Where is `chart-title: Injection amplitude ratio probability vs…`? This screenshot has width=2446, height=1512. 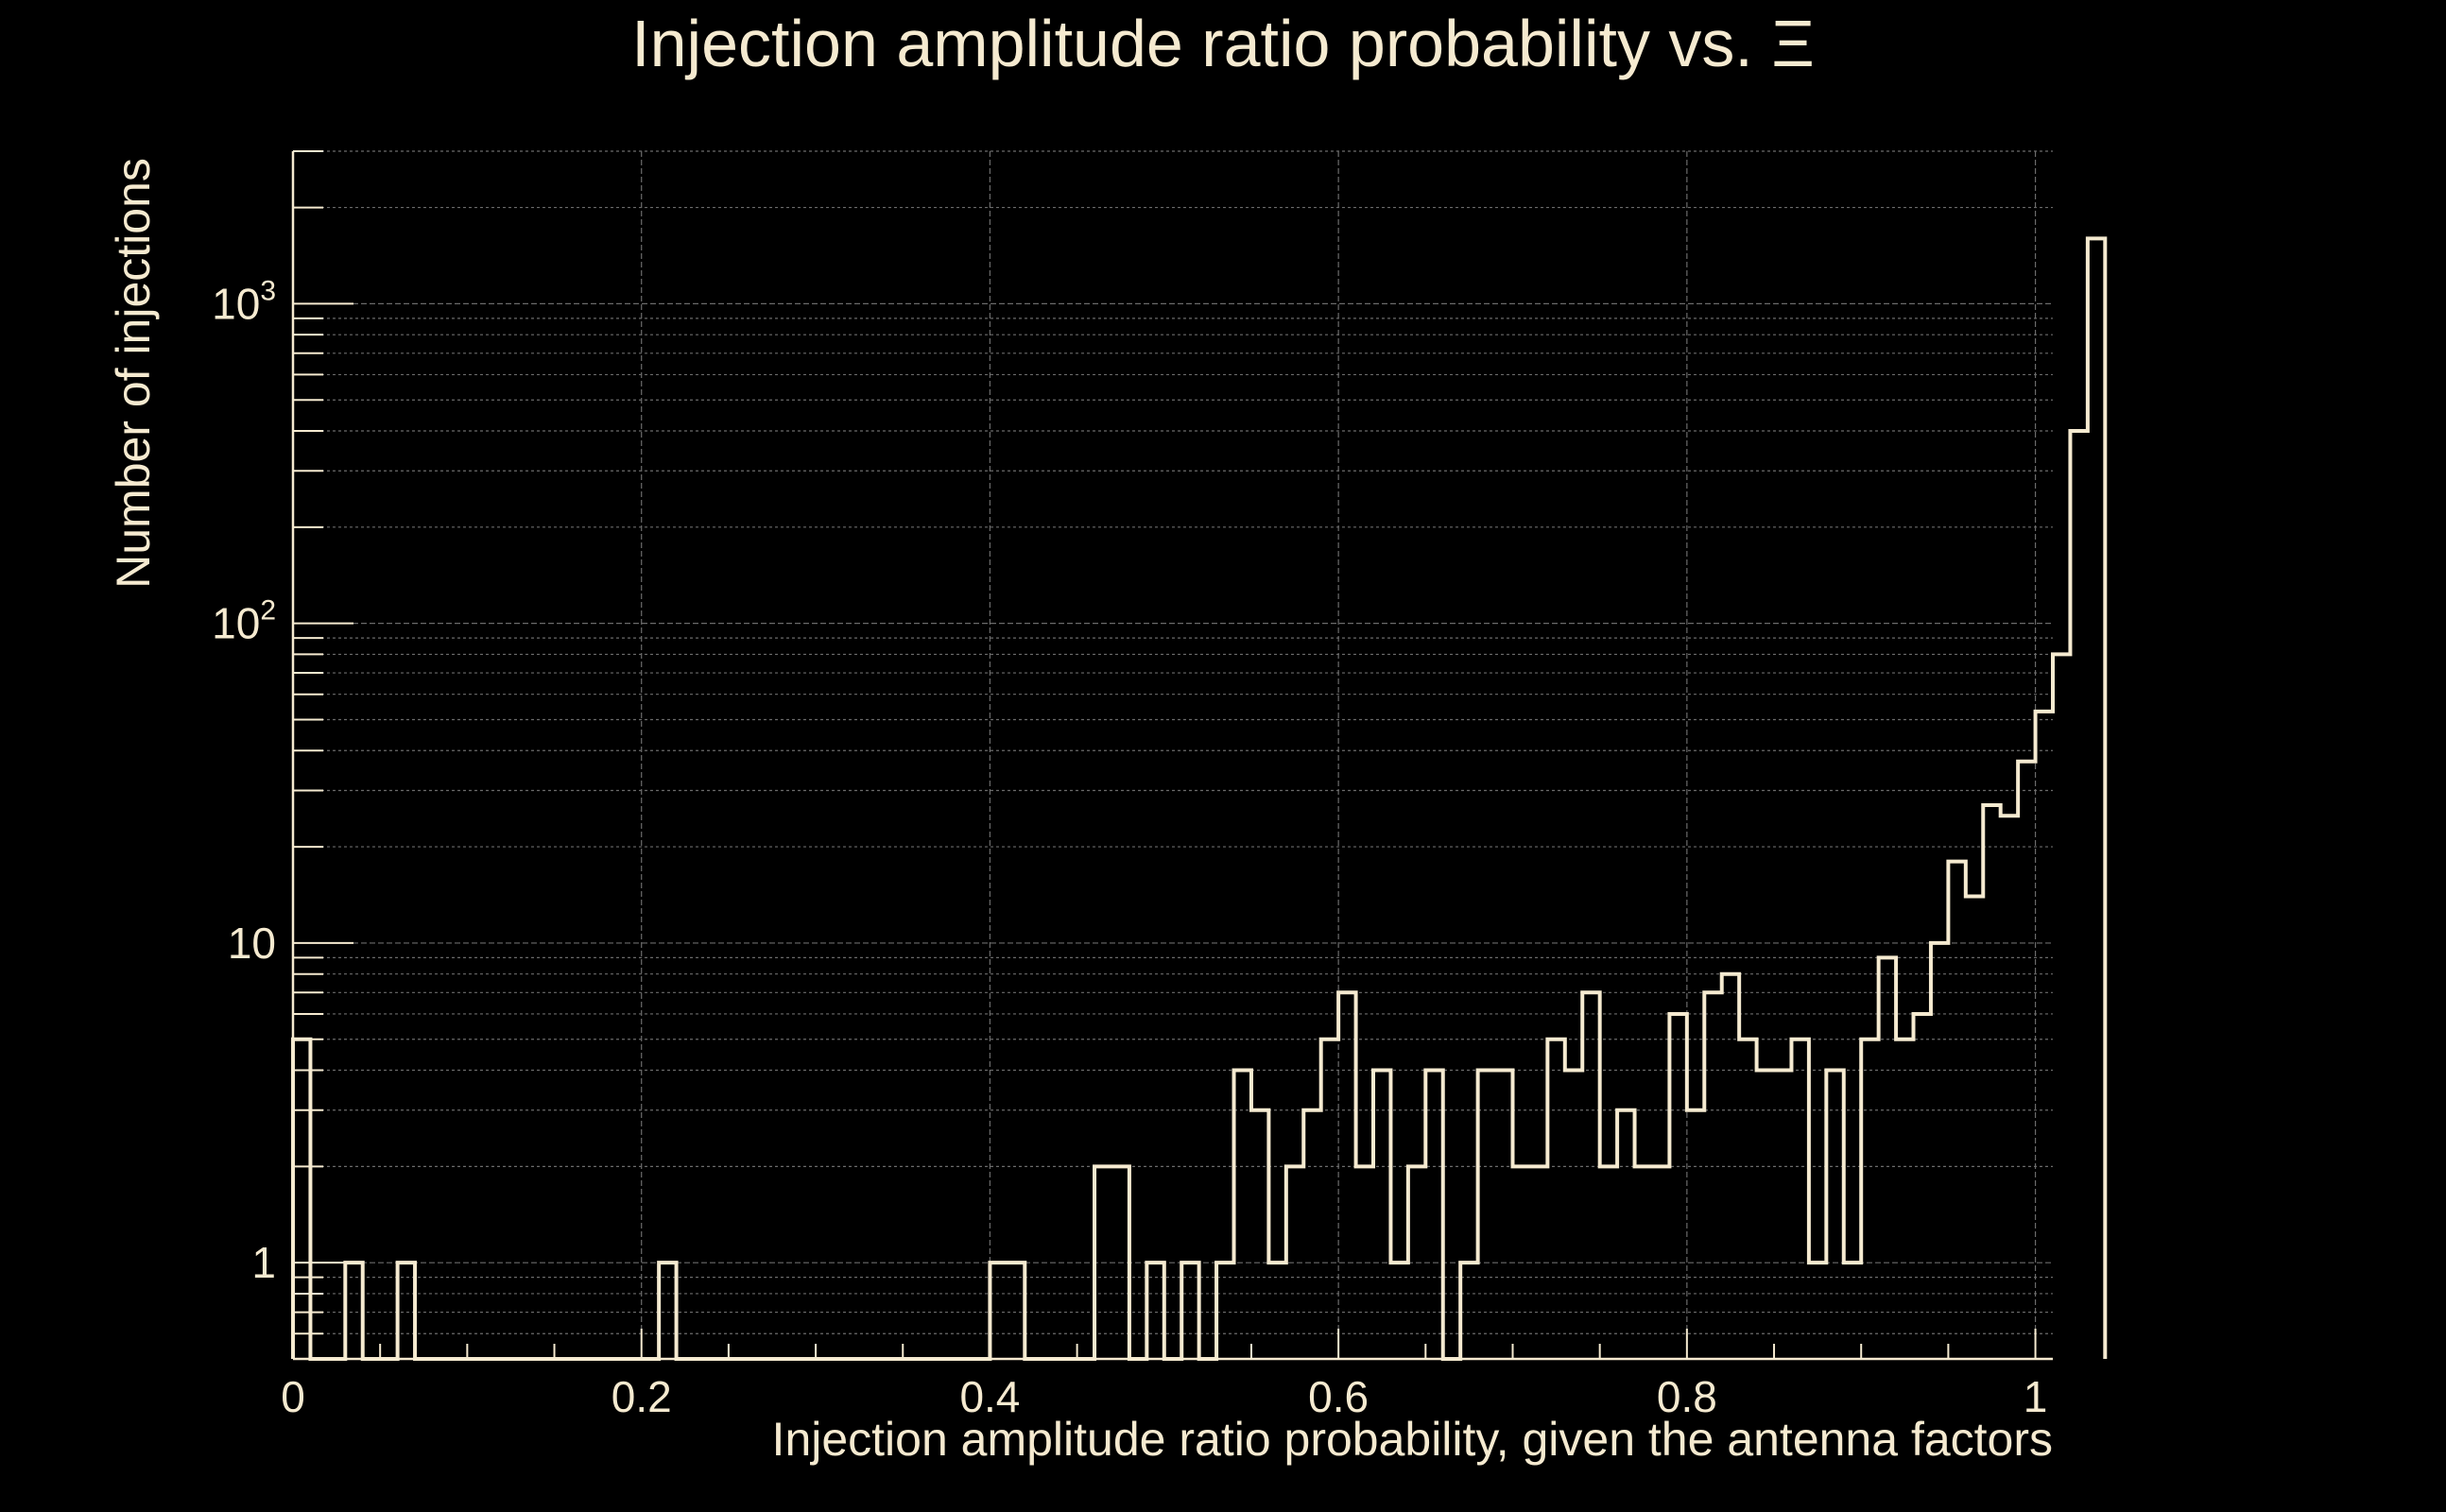
chart-title: Injection amplitude ratio probability vs… is located at coordinates (1223, 43).